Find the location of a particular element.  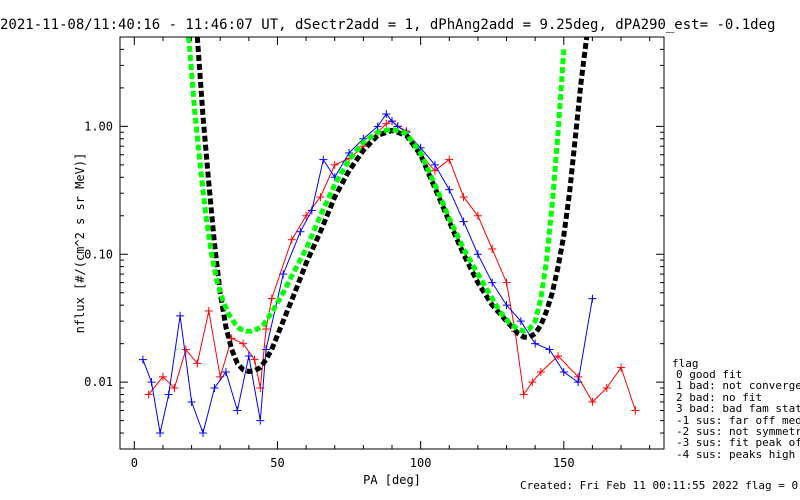

legend-item: 1 bad: not converge is located at coordinates (738, 386).